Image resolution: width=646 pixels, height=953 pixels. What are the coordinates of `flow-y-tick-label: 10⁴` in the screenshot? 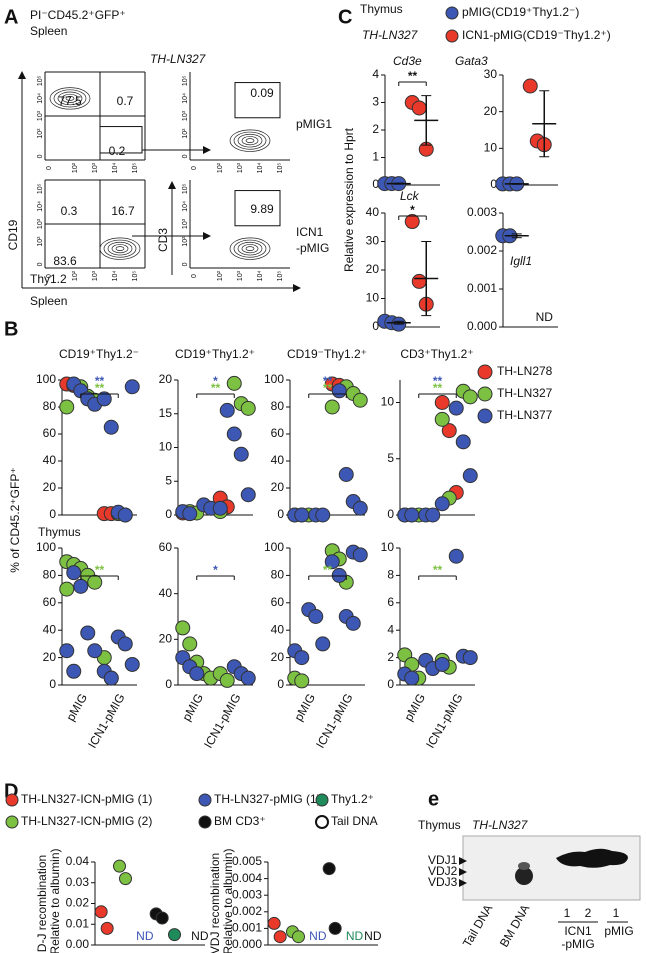 It's located at (40, 98).